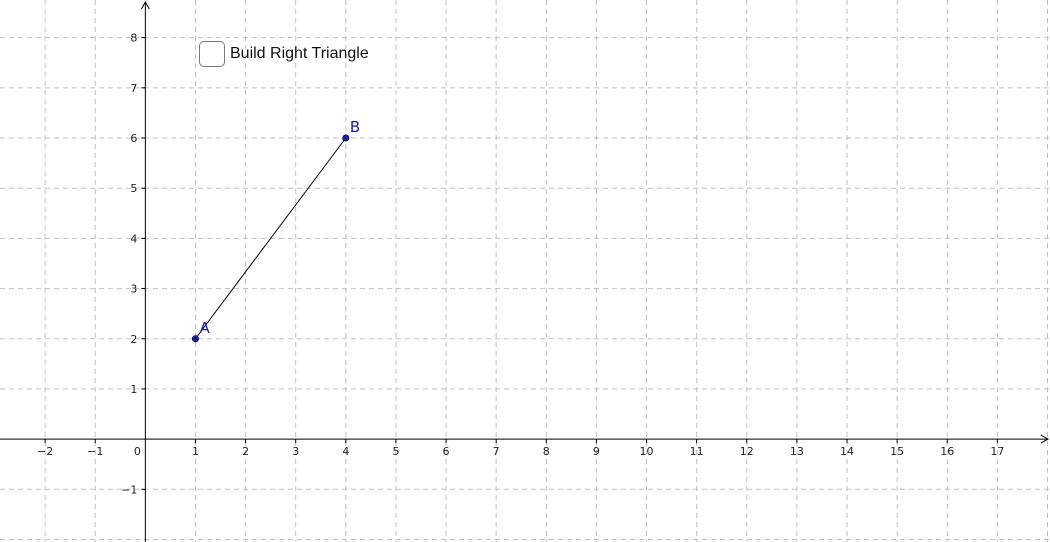 The image size is (1050, 542). I want to click on point-b, so click(346, 138).